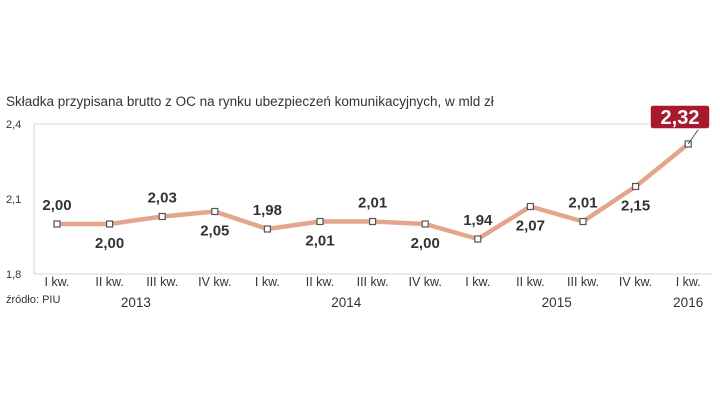 The height and width of the screenshot is (405, 720). I want to click on data-label: 1,98, so click(267, 210).